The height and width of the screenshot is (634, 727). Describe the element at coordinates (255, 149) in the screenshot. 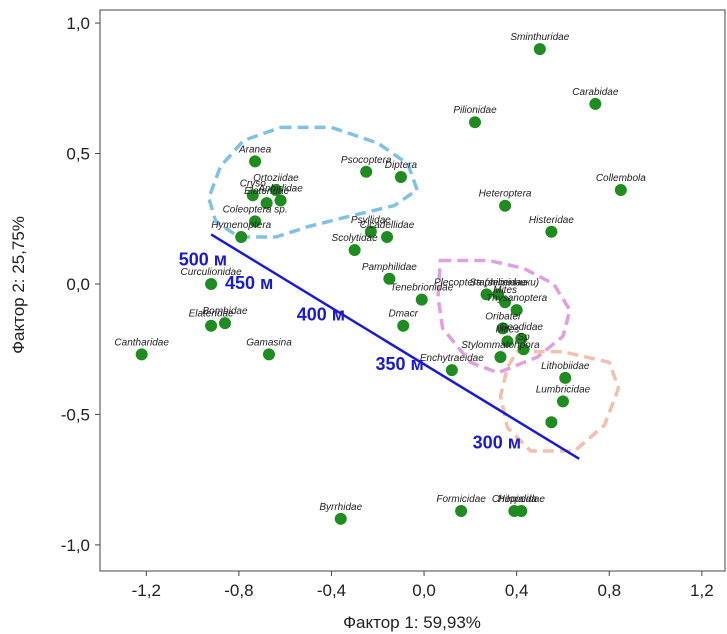

I see `point-label: Aranea` at that location.